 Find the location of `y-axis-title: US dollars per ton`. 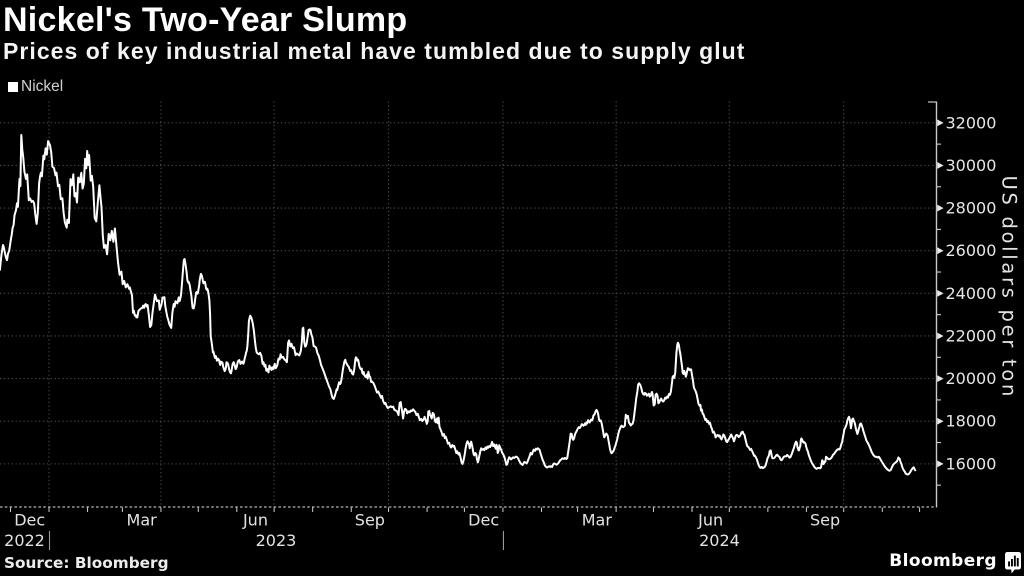

y-axis-title: US dollars per ton is located at coordinates (1009, 287).